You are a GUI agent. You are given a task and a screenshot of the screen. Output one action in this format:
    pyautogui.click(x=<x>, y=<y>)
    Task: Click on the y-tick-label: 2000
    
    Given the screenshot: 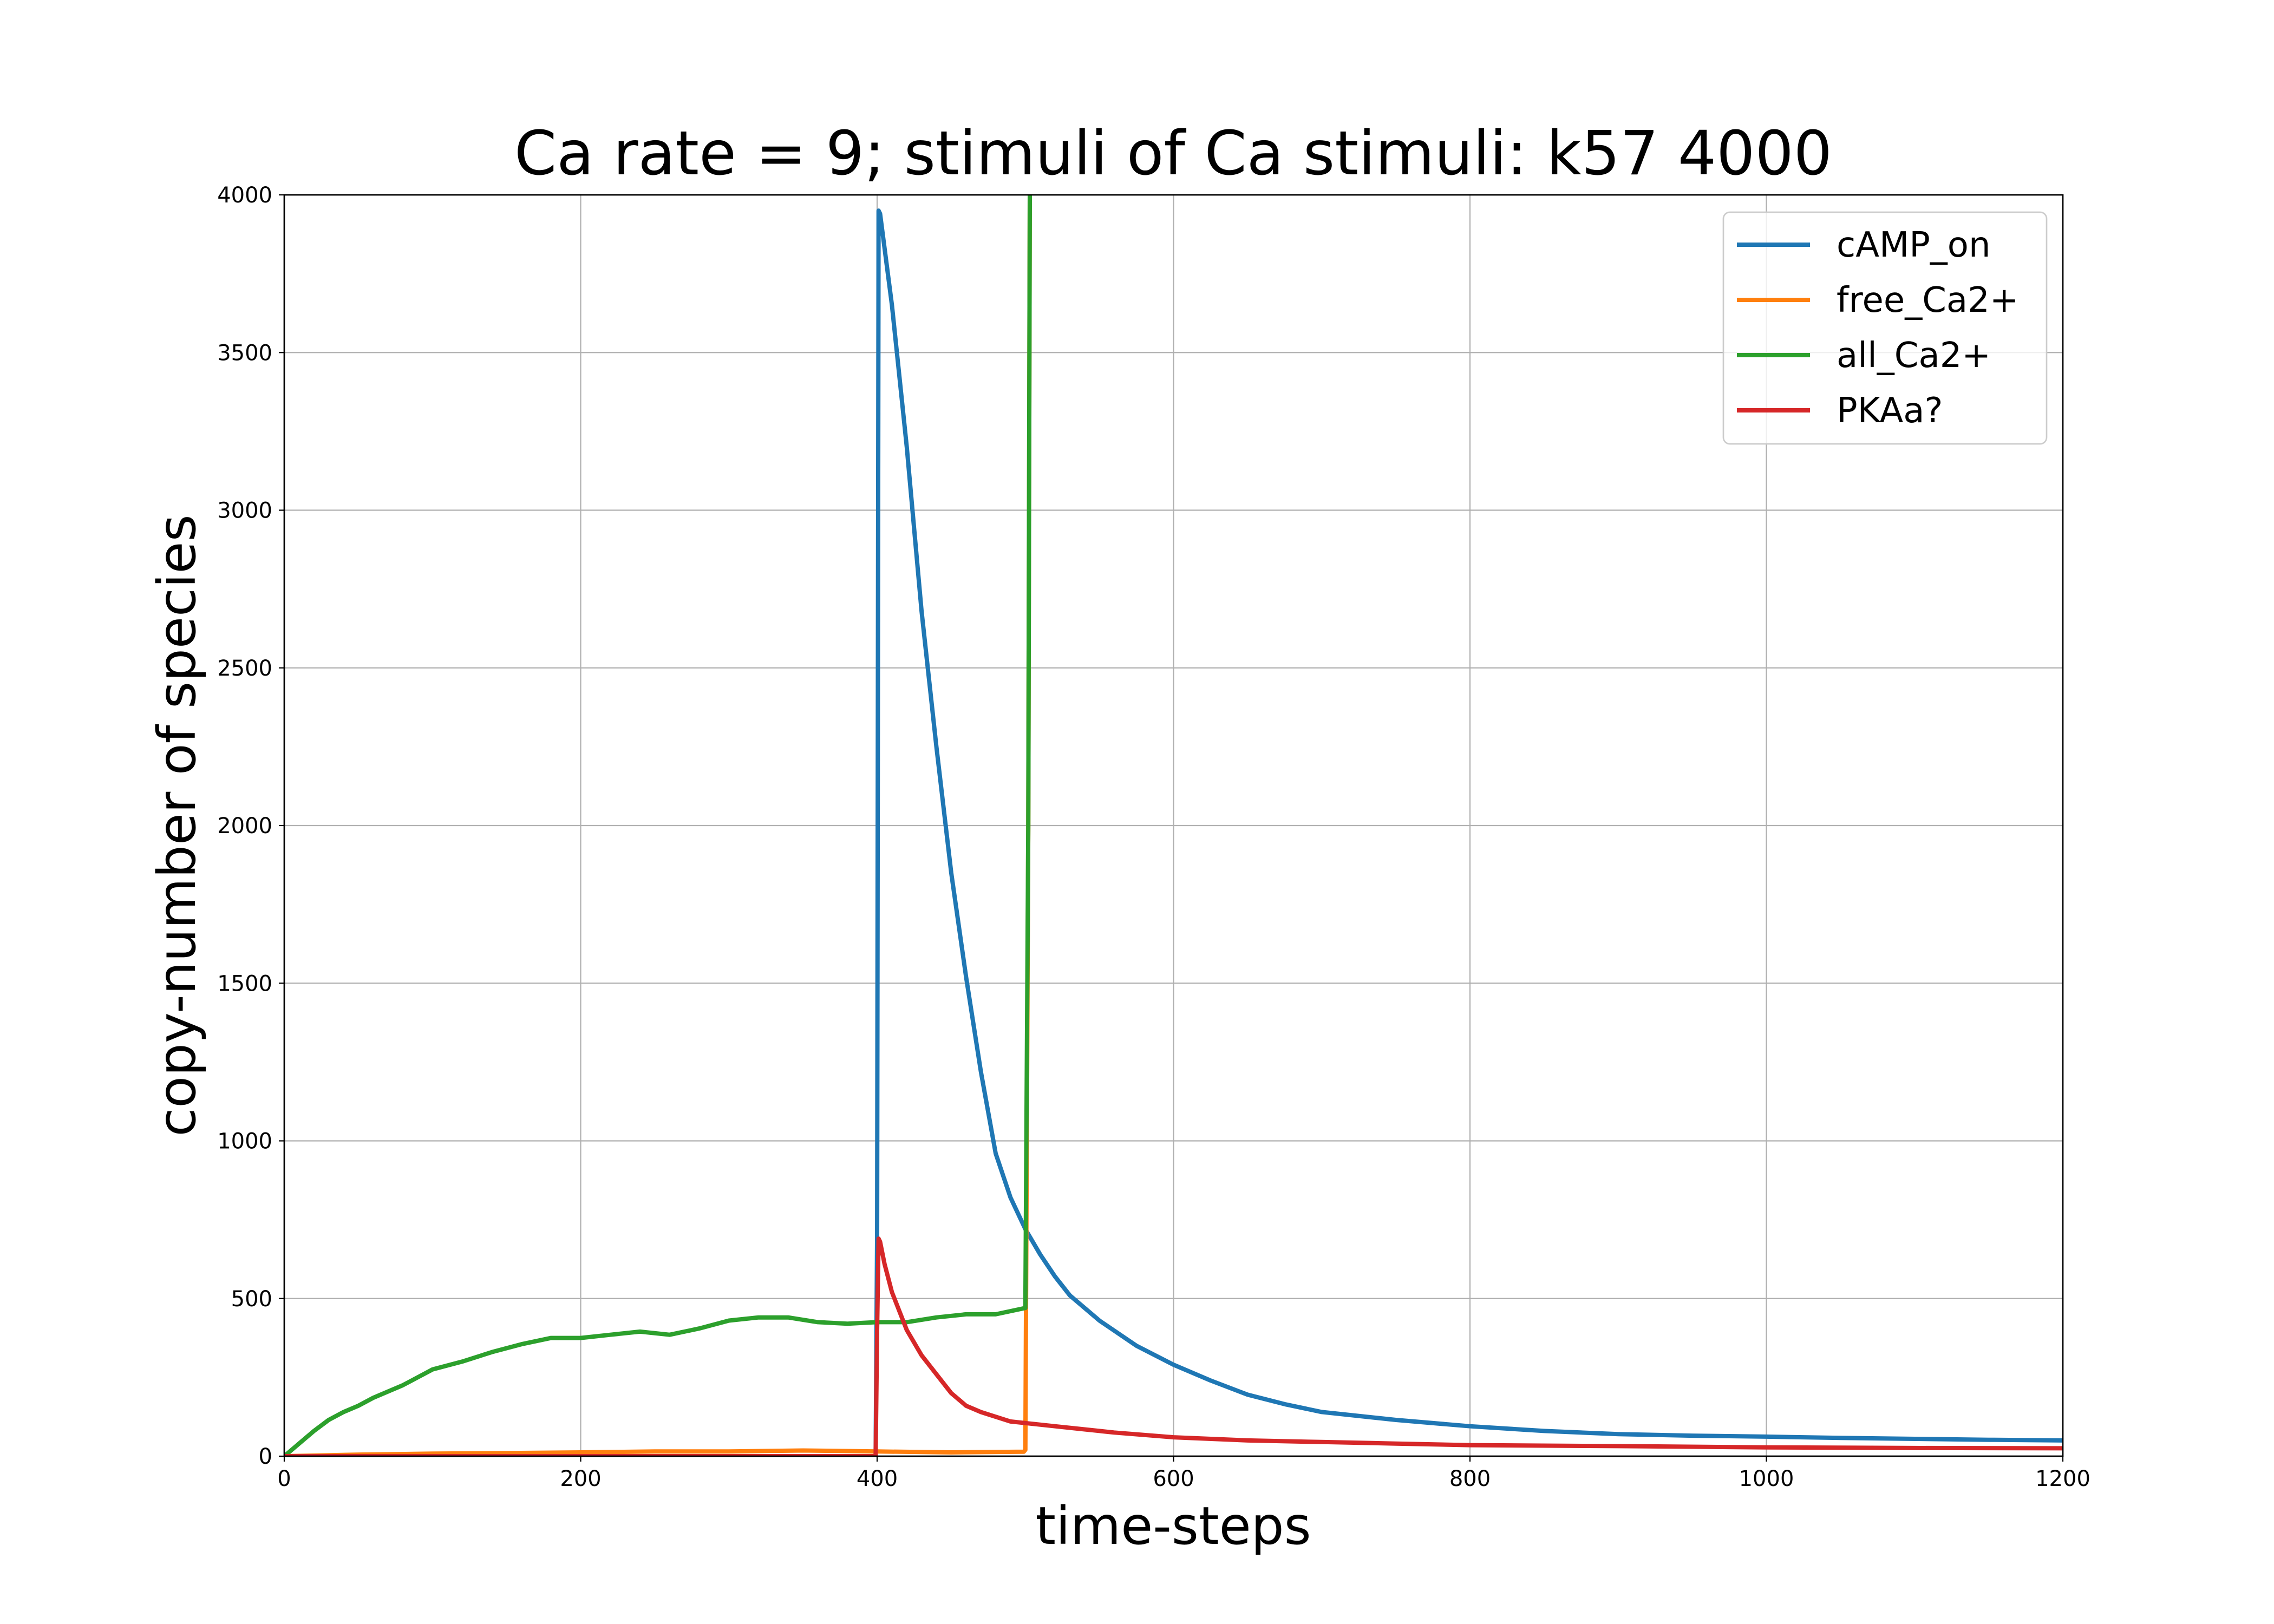 What is the action you would take?
    pyautogui.click(x=245, y=827)
    